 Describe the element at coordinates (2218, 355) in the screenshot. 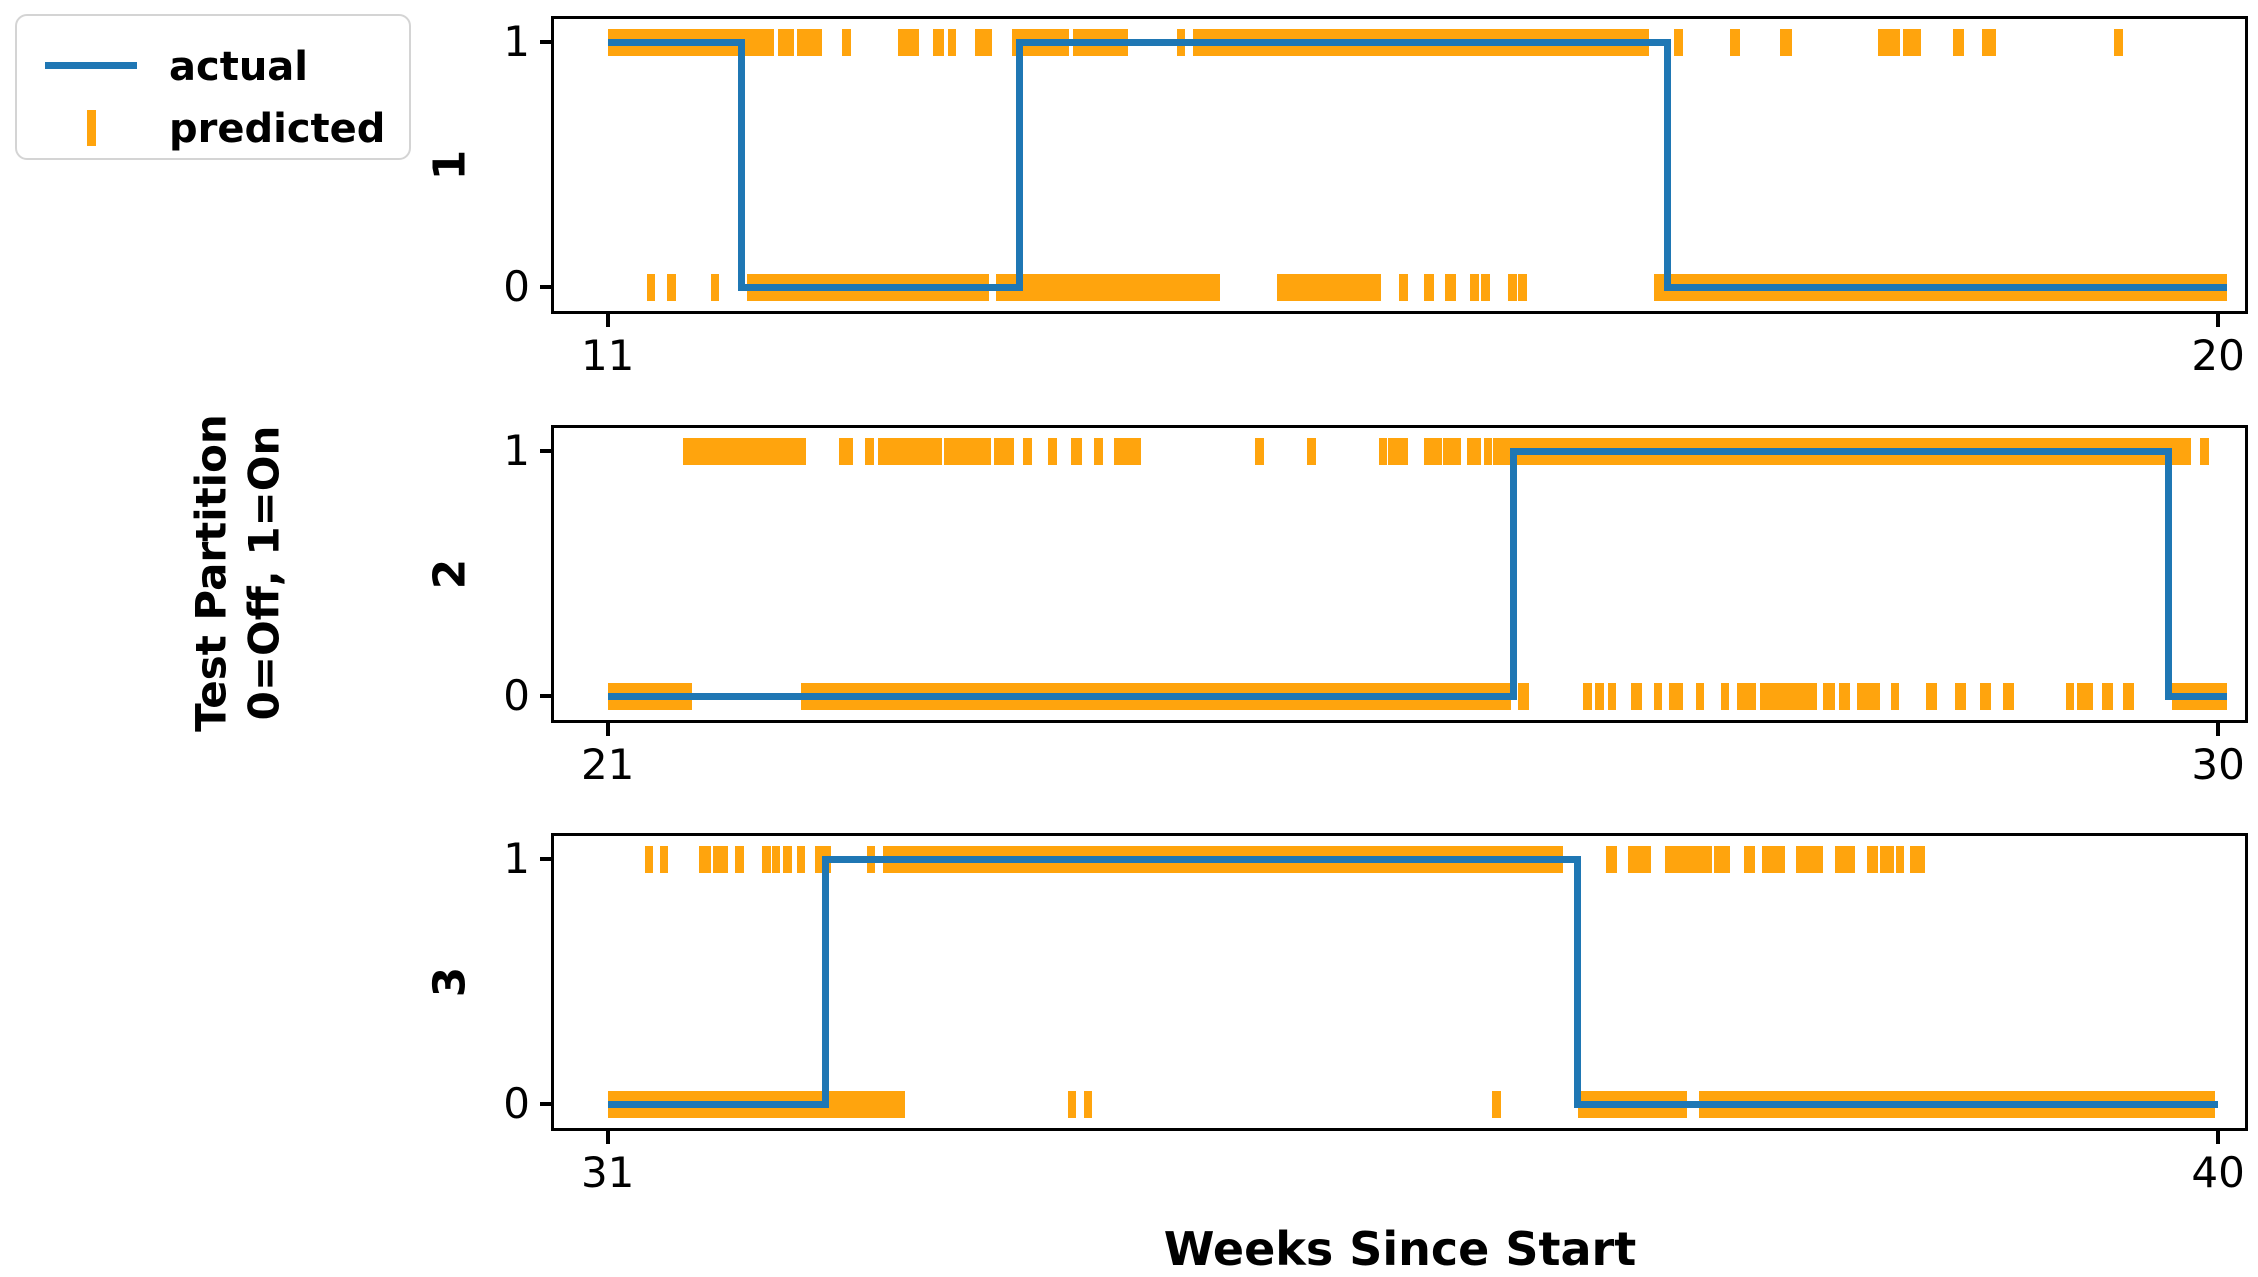

I see `x-tick-label: 20` at that location.